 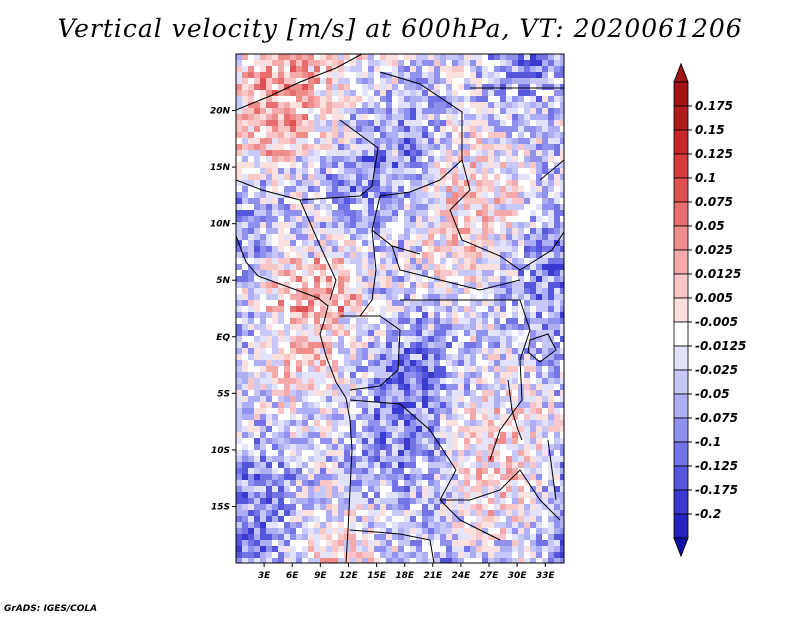 I want to click on colorbar-label: 0.05, so click(x=710, y=226).